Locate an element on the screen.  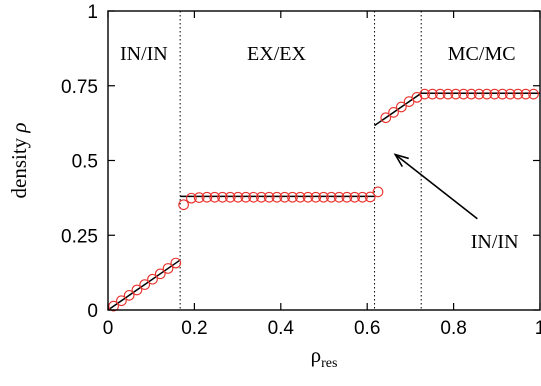
y-axis-label: density ρ is located at coordinates (19, 160).